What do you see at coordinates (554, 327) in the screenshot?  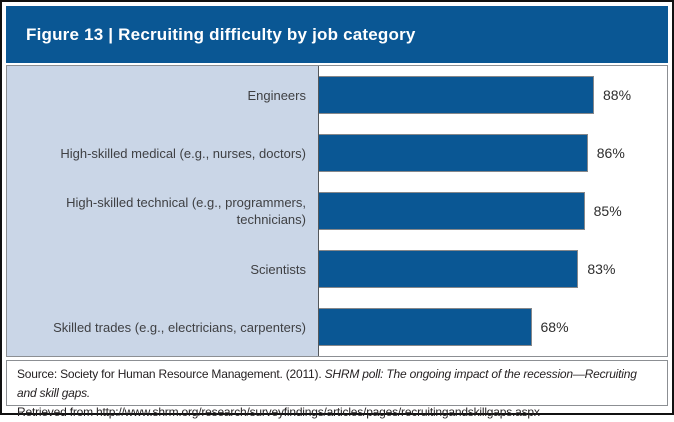 I see `bar-value-label: 68%` at bounding box center [554, 327].